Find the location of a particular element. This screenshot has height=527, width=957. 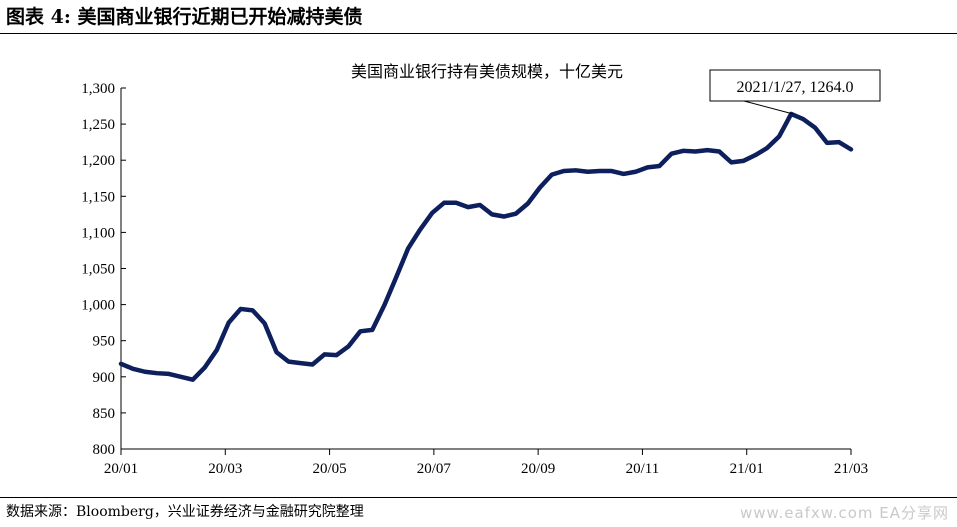

x-tick-labels: 20/01 20/03 20/05 20/07 20/09 20/11 21/01 21/03 is located at coordinates (486, 469).